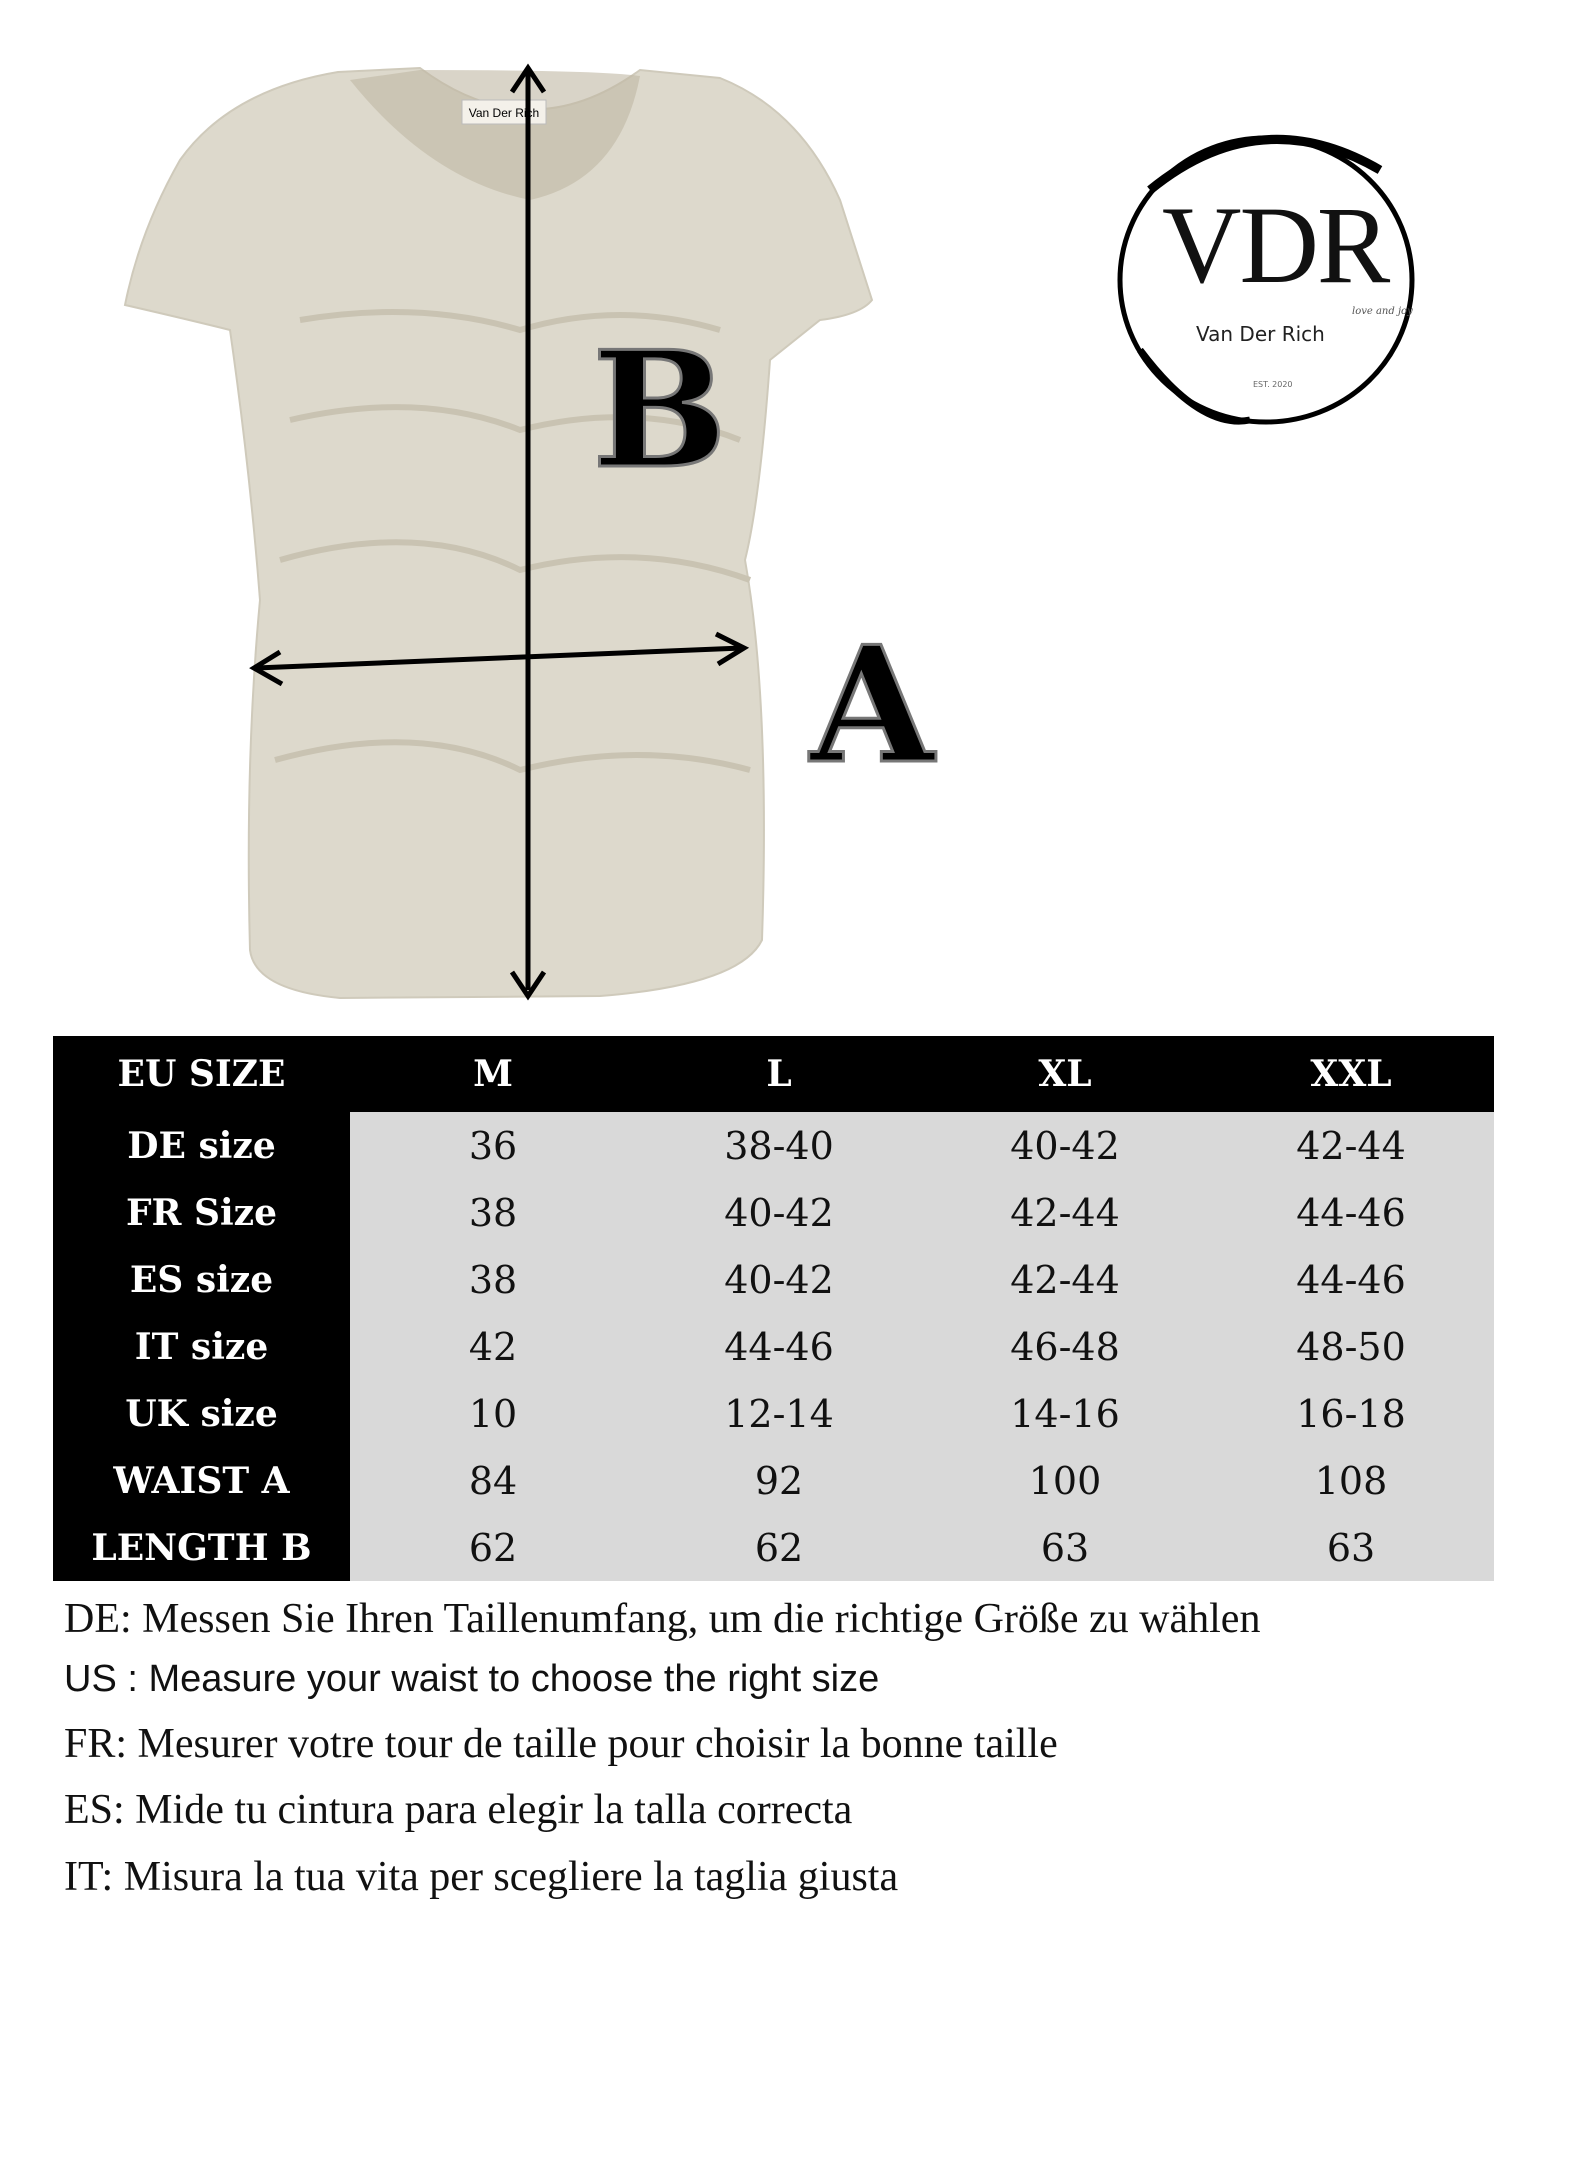  I want to click on logo-circle, so click(1266, 279).